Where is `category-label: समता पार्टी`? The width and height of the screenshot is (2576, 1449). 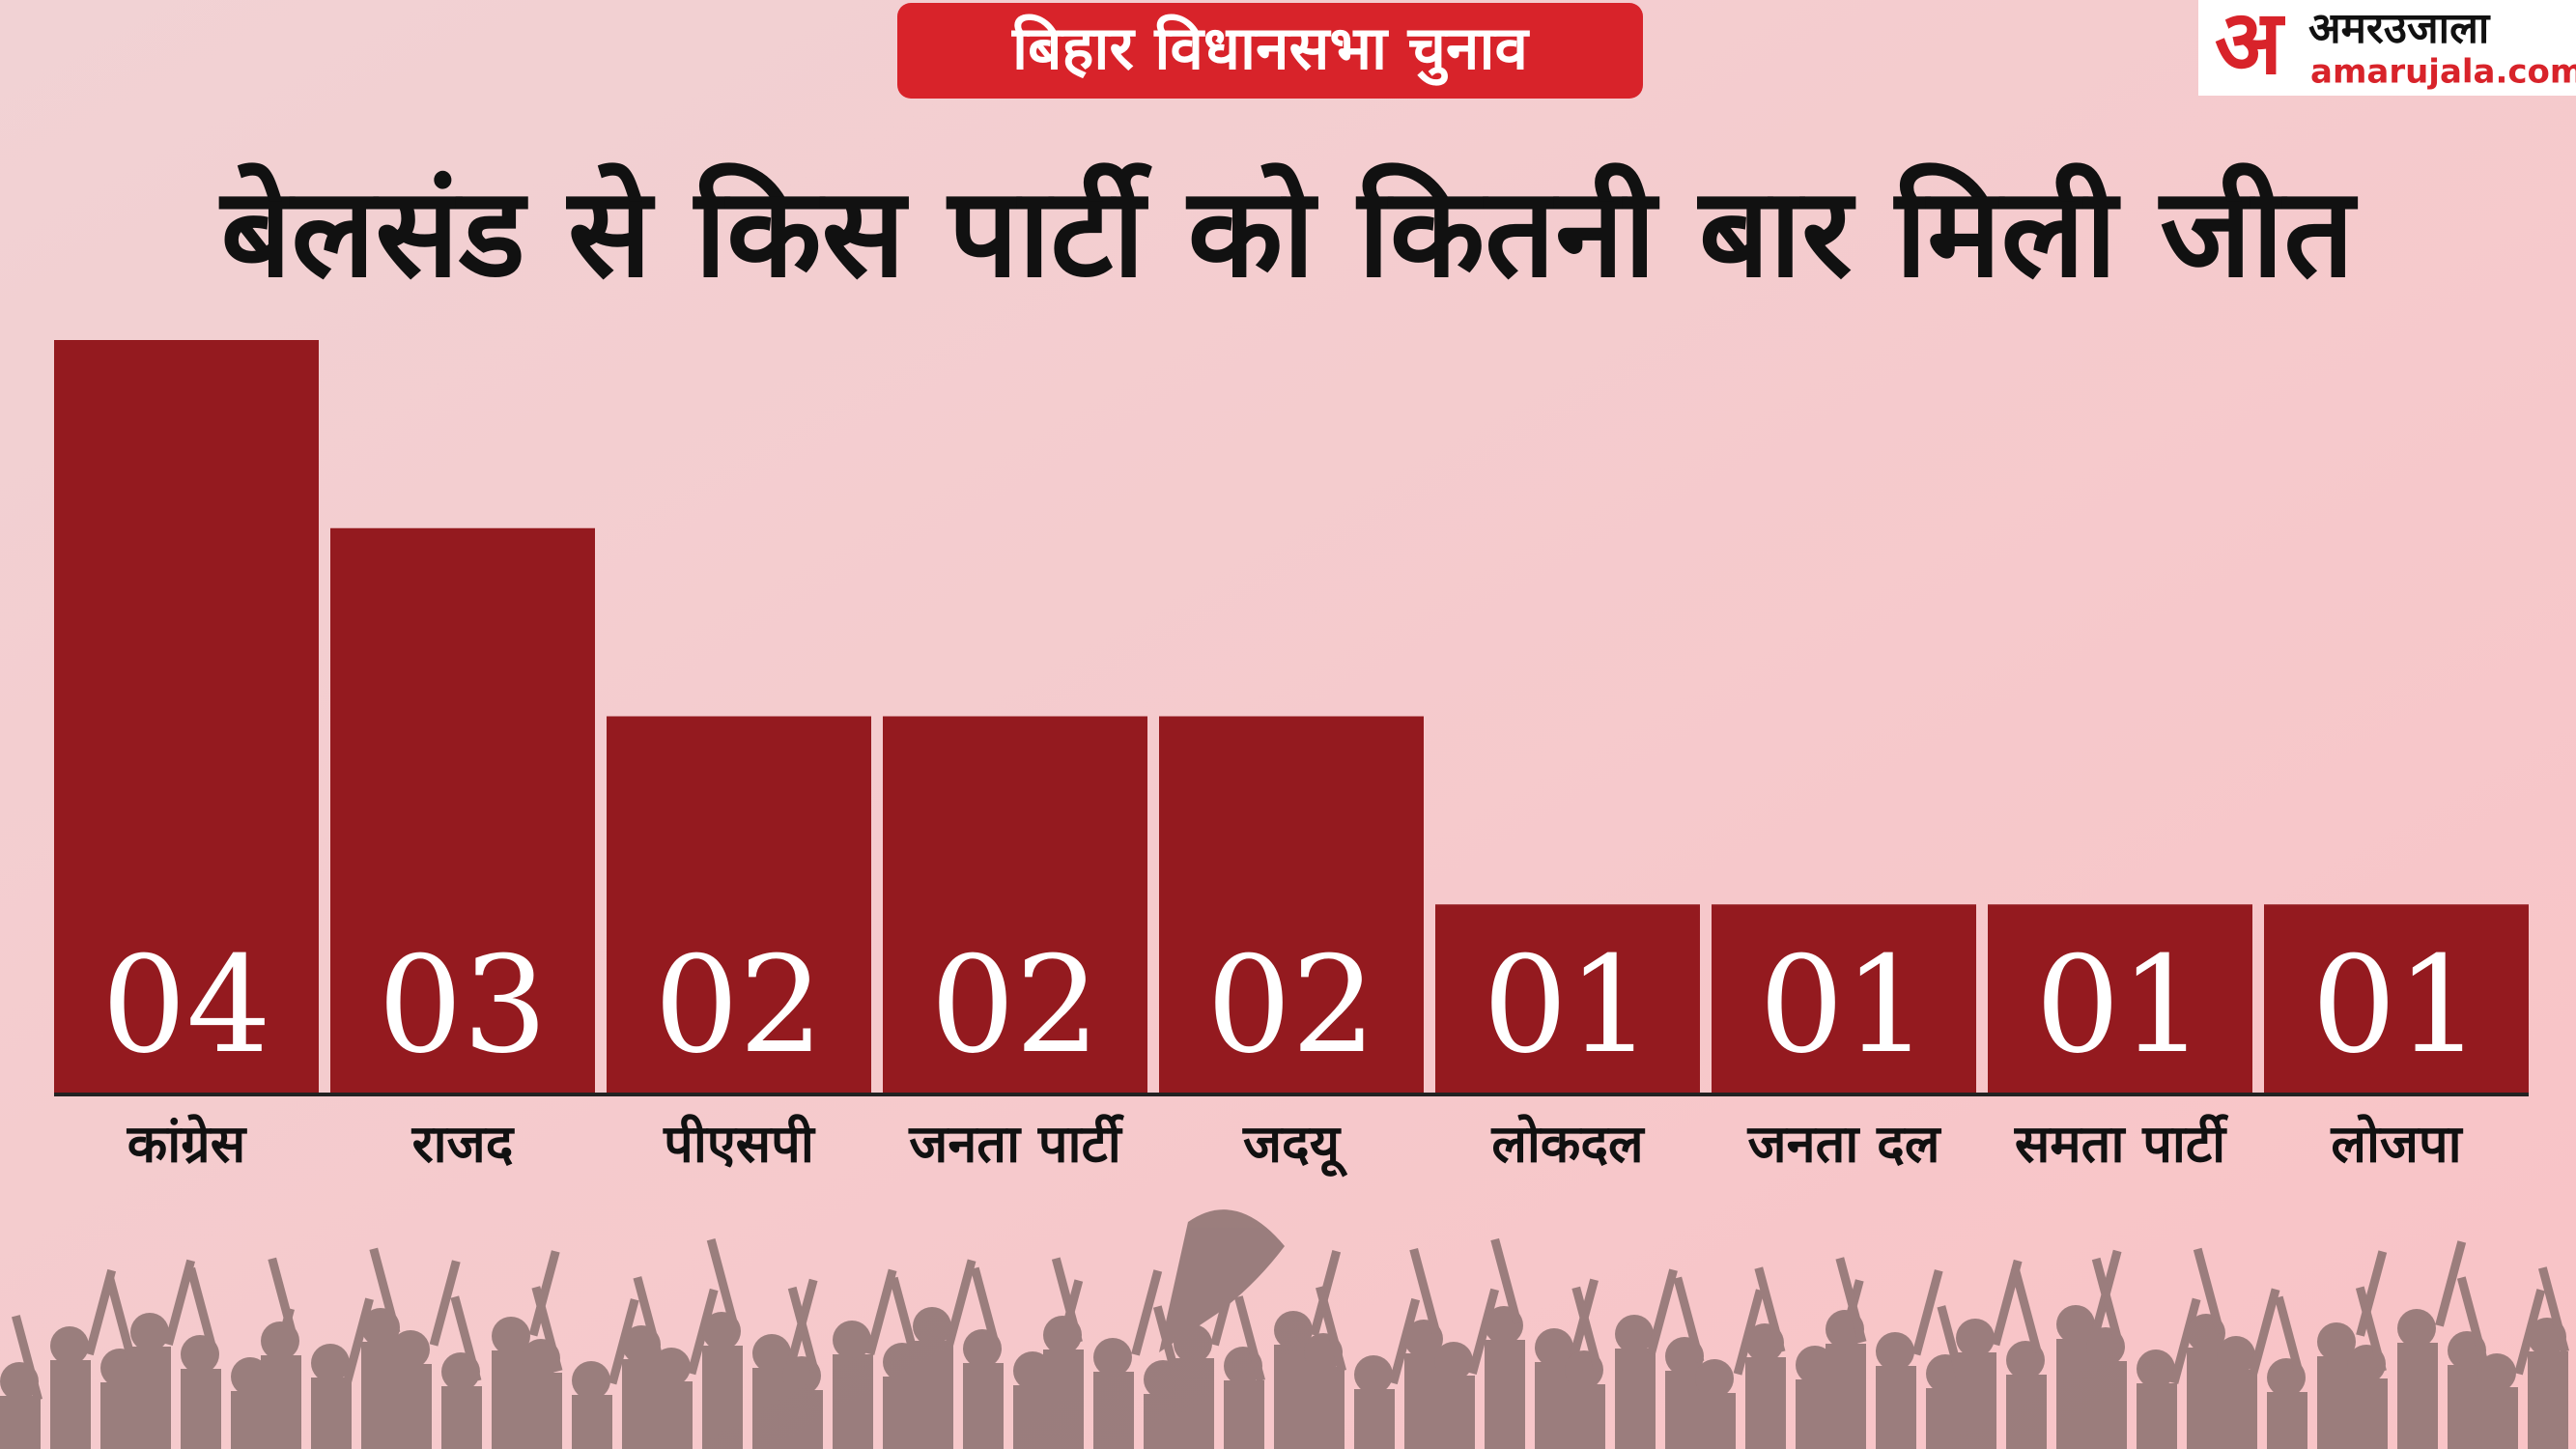 category-label: समता पार्टी is located at coordinates (2121, 1144).